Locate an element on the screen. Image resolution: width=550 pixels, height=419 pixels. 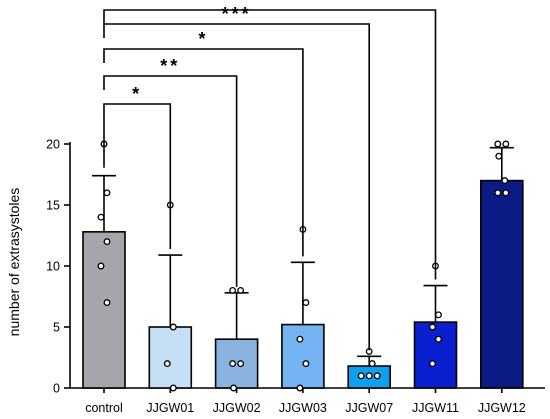
y-tick-label-2: 10 is located at coordinates (53, 267).